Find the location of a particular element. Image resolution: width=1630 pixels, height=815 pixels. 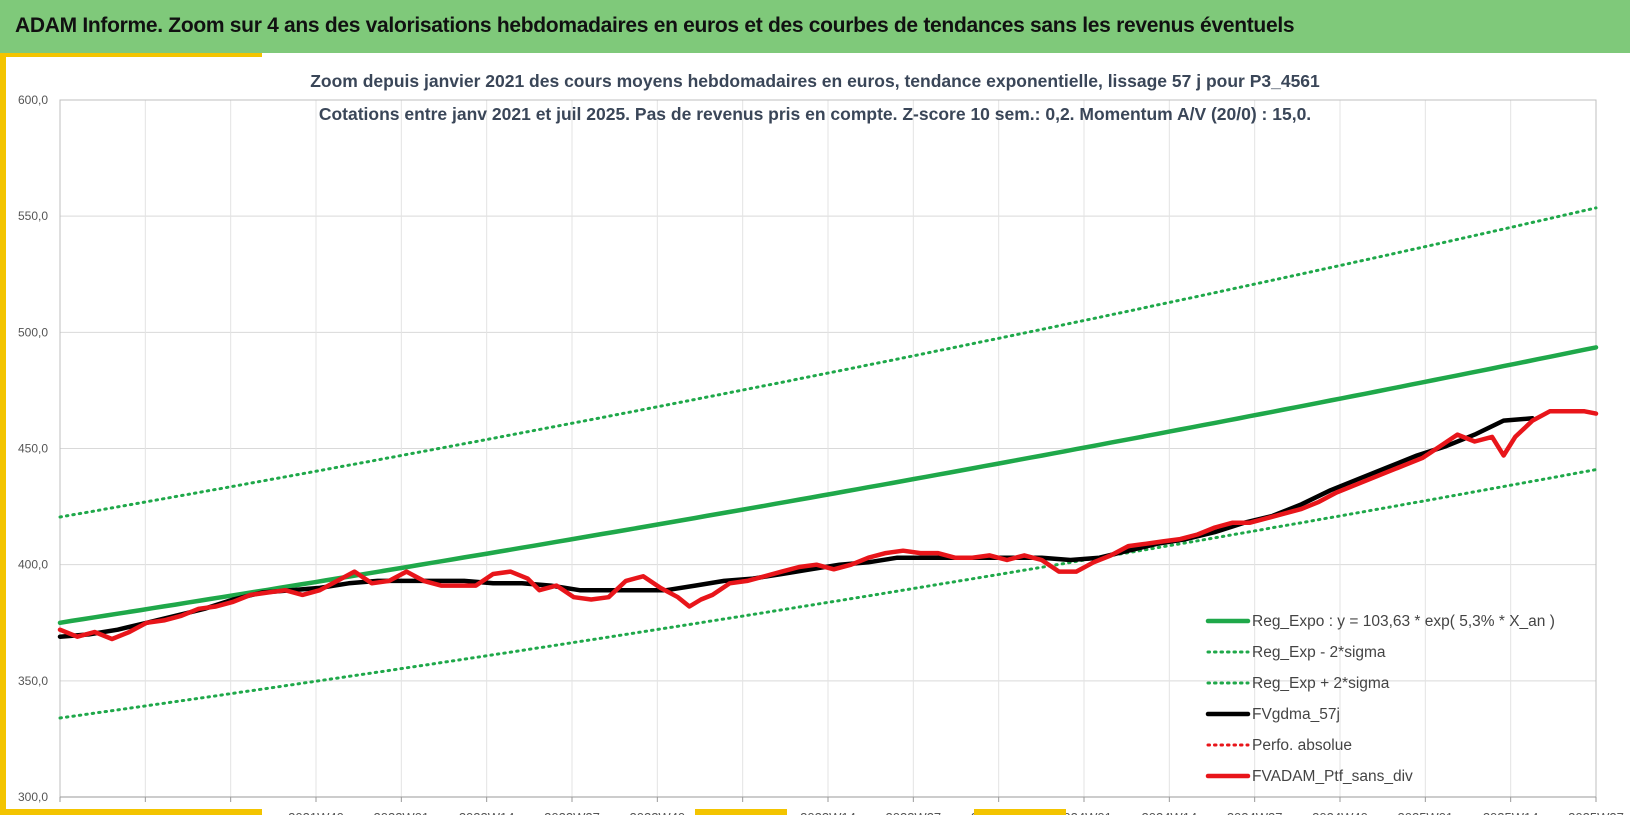

y-tick-label: 400,0 is located at coordinates (33, 565).